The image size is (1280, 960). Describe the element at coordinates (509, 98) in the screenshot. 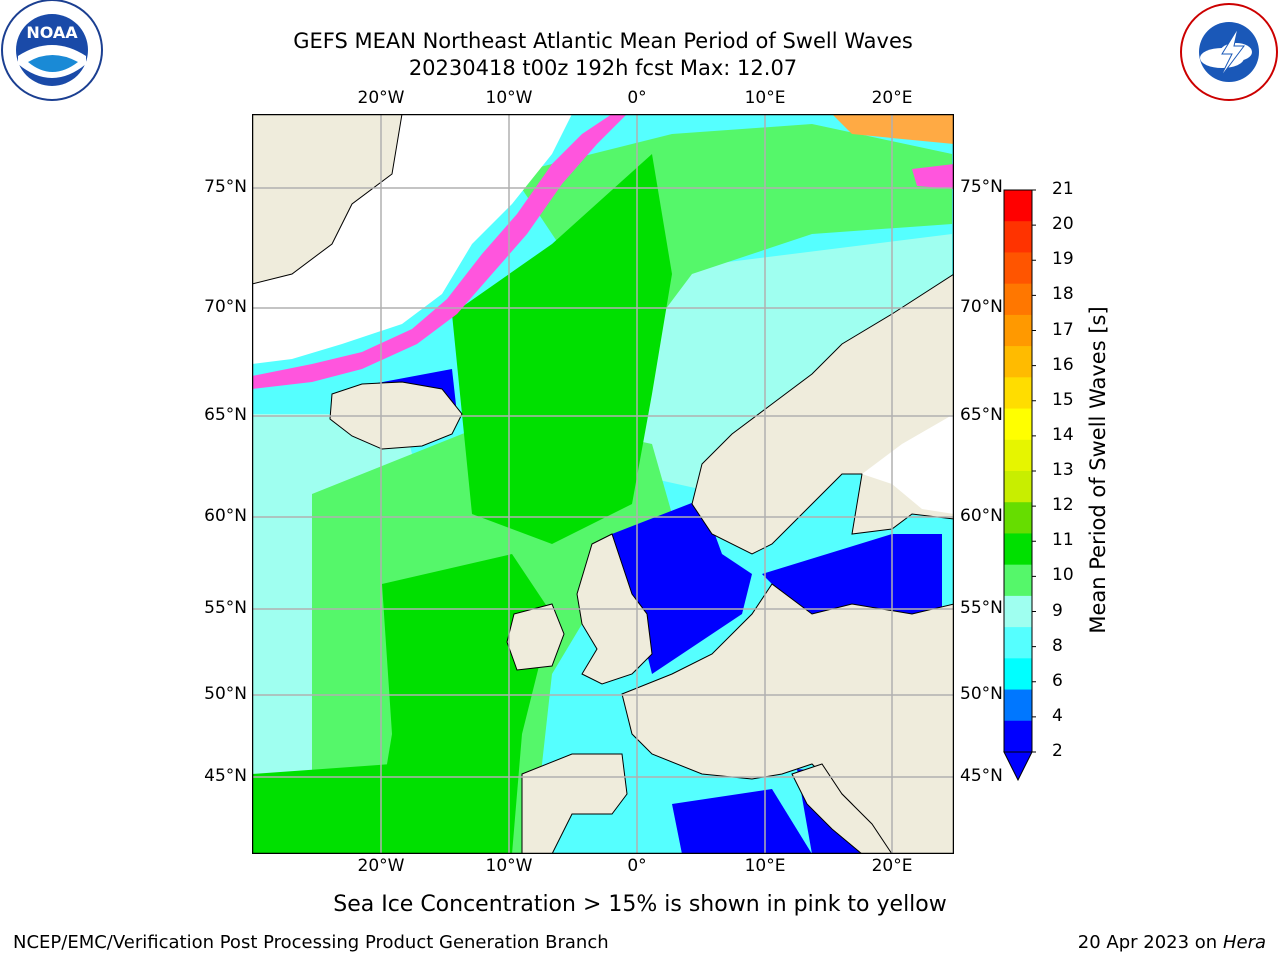

I see `lon-label-top: 10°W` at that location.